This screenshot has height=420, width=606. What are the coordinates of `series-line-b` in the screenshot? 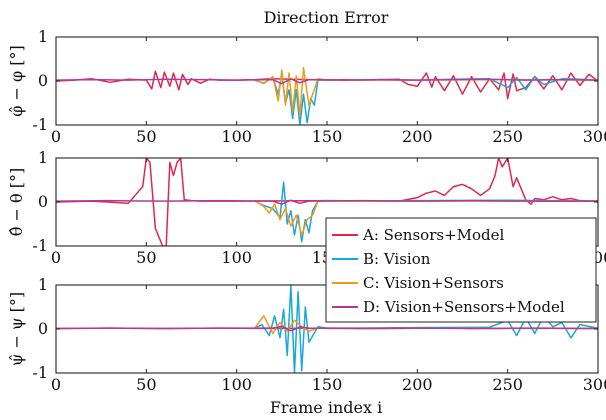 It's located at (425, 329).